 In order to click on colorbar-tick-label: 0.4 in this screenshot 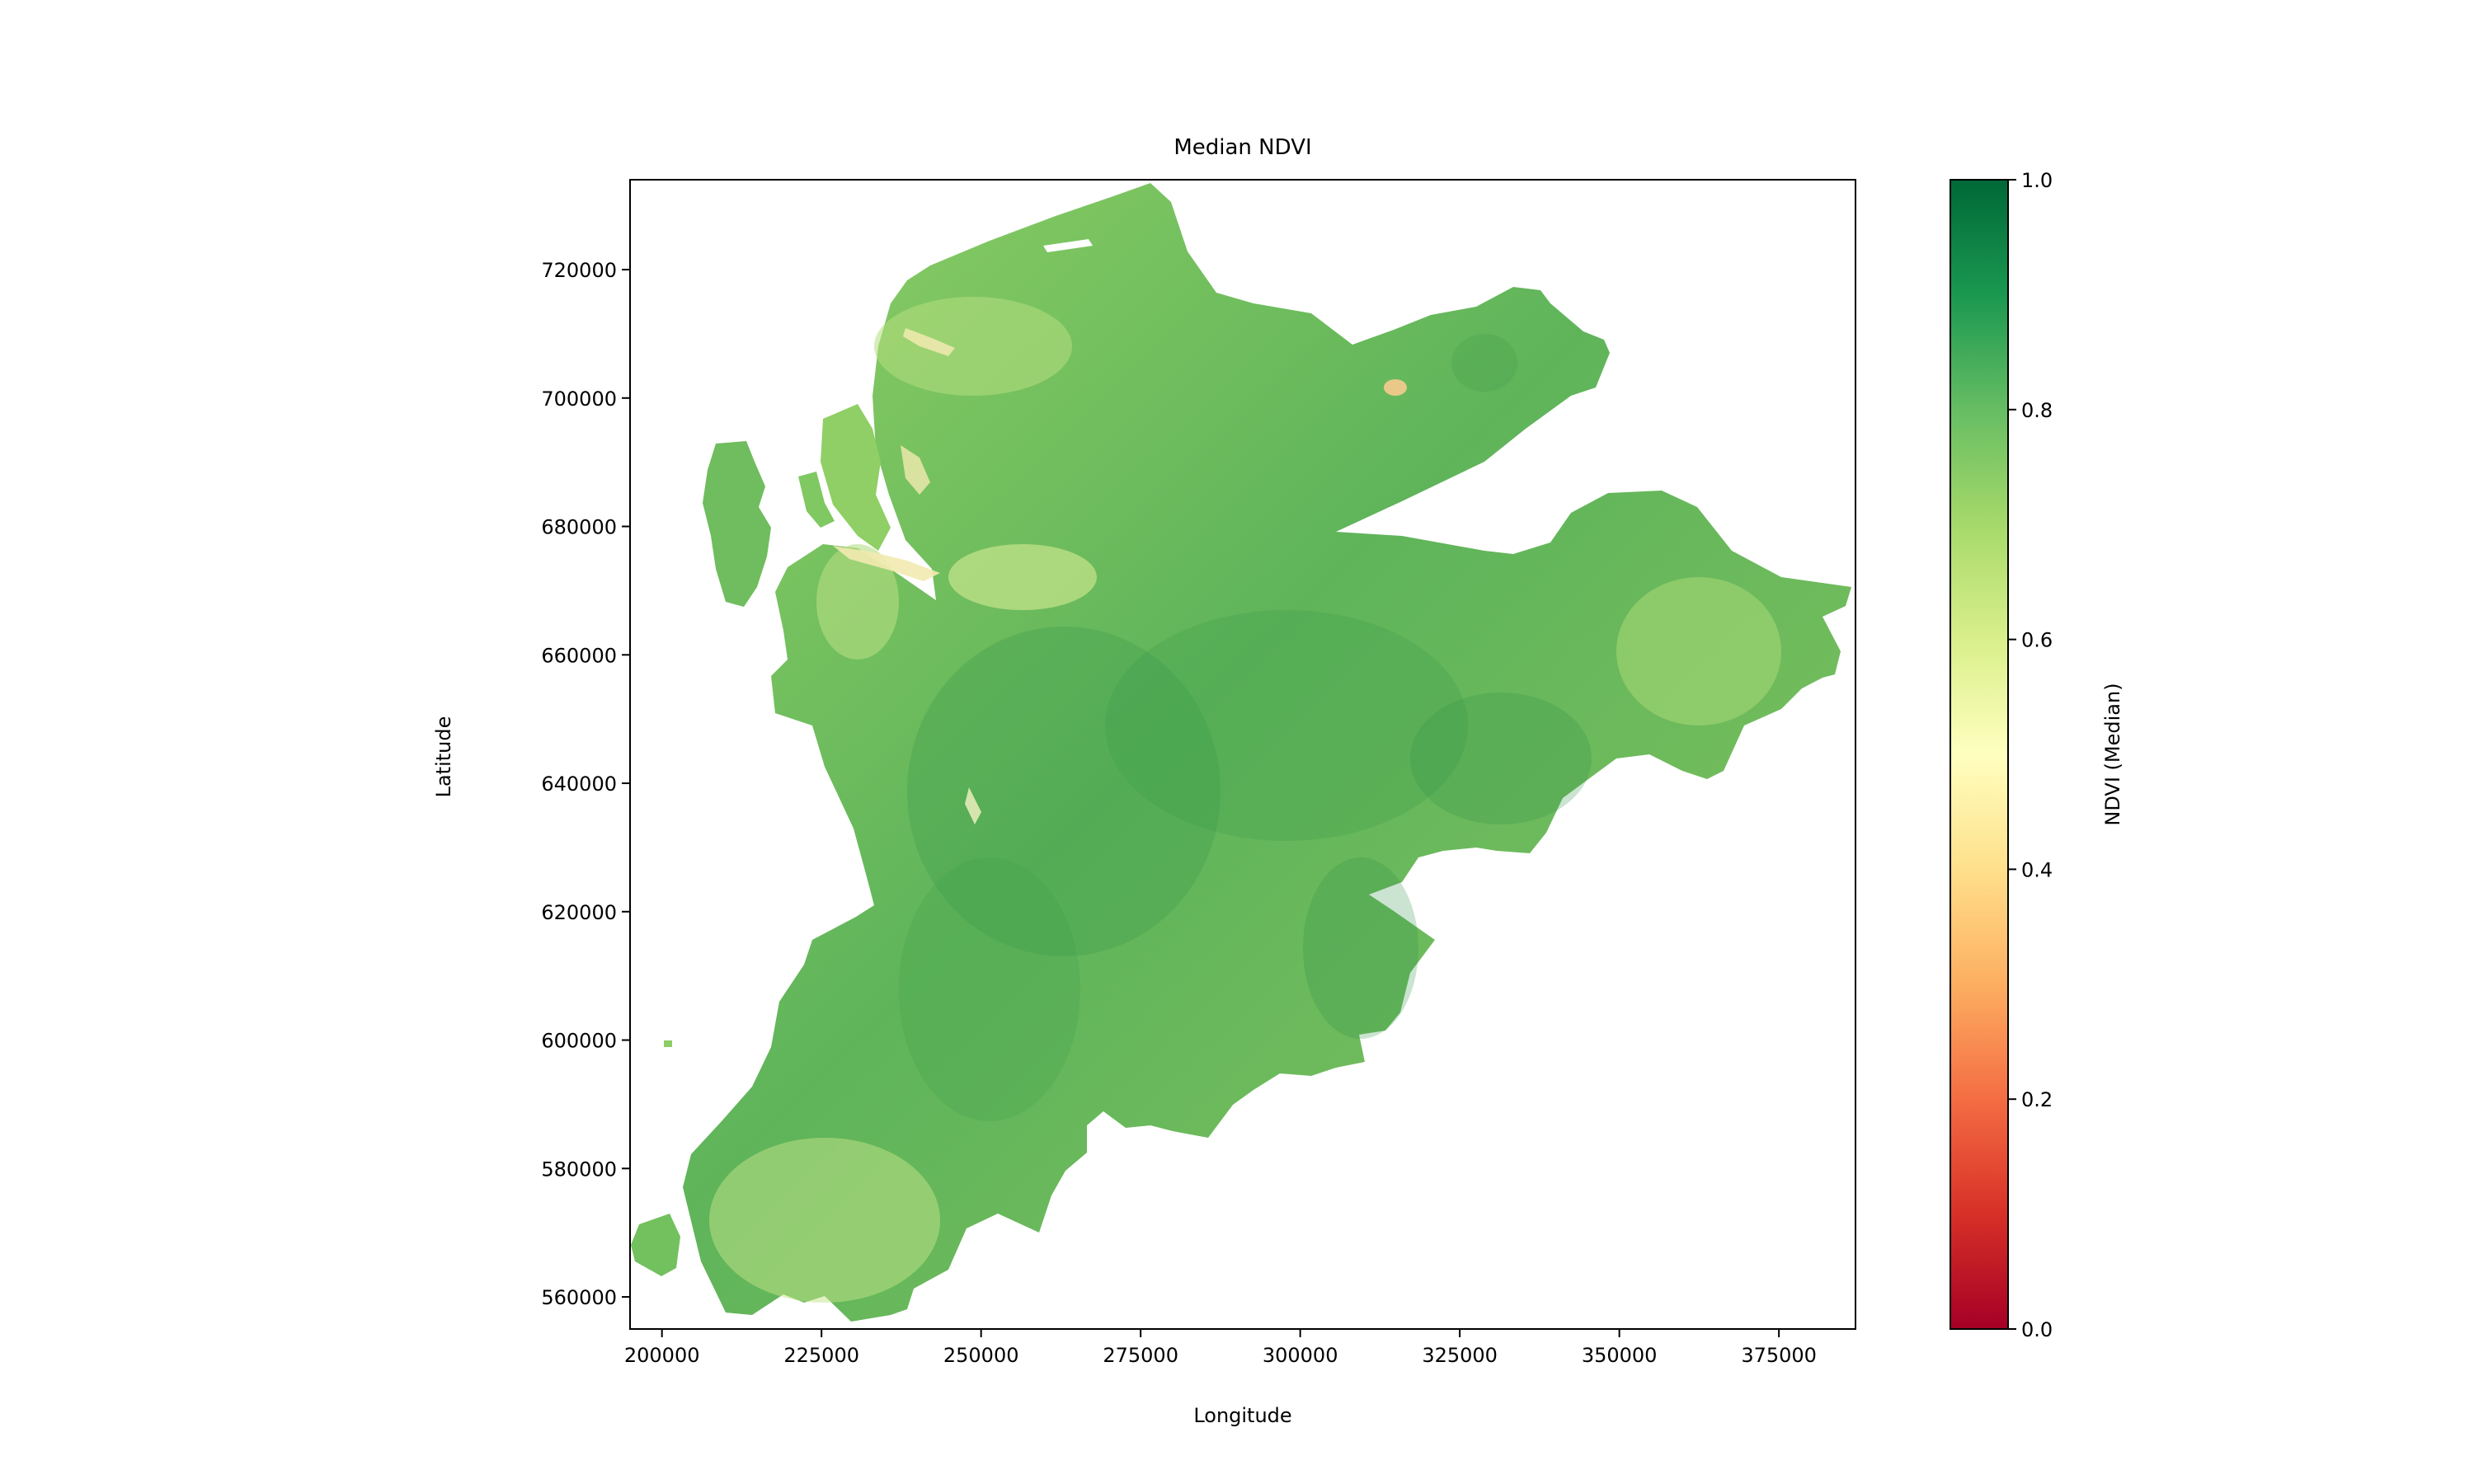, I will do `click(2037, 869)`.